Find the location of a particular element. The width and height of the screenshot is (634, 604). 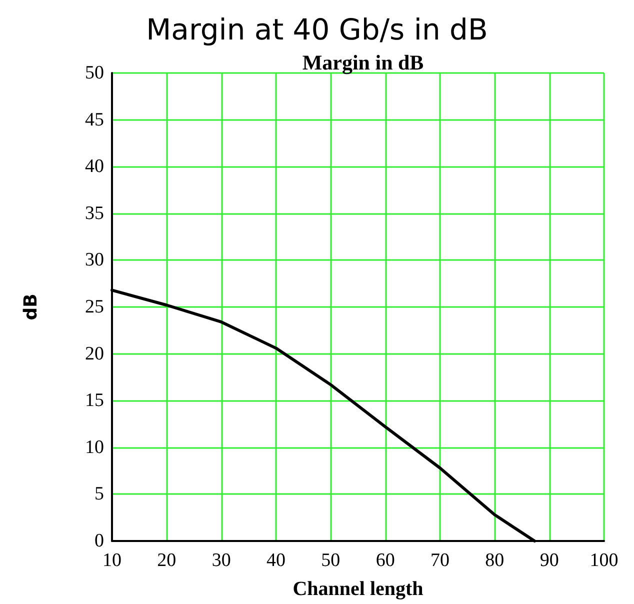

y-axis-title: dB is located at coordinates (31, 307).